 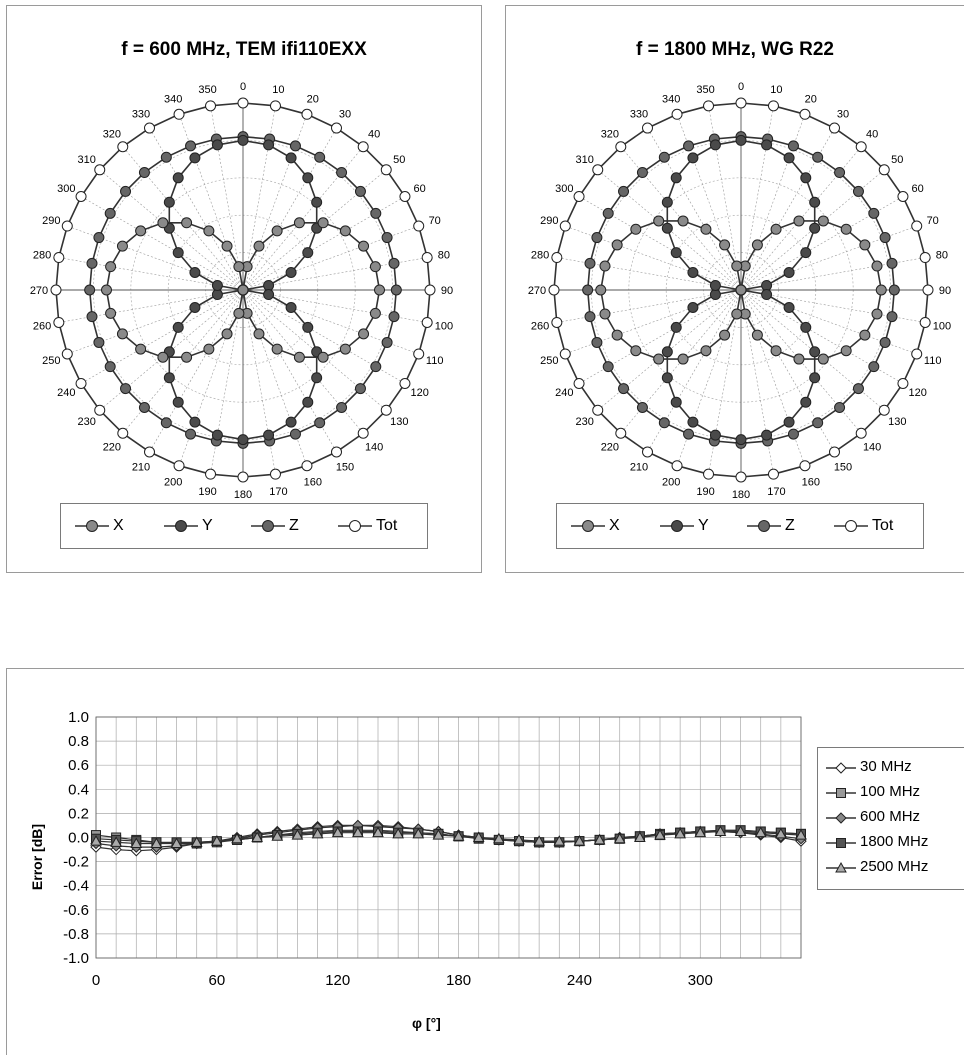 I want to click on x-tick-label: 120, so click(x=337, y=980).